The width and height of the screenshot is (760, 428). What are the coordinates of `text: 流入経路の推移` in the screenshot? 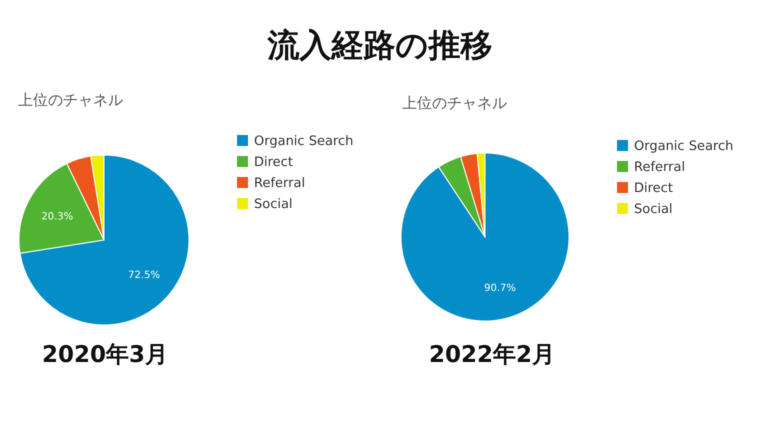 It's located at (379, 45).